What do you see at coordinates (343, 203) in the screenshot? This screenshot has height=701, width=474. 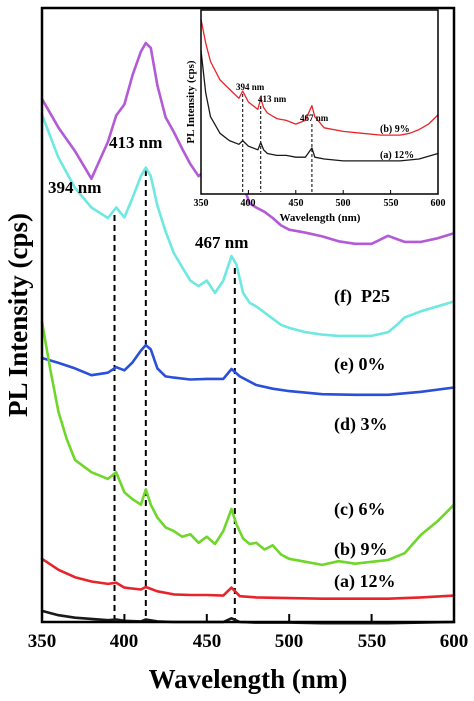 I see `inset-x-tick-label: 500` at bounding box center [343, 203].